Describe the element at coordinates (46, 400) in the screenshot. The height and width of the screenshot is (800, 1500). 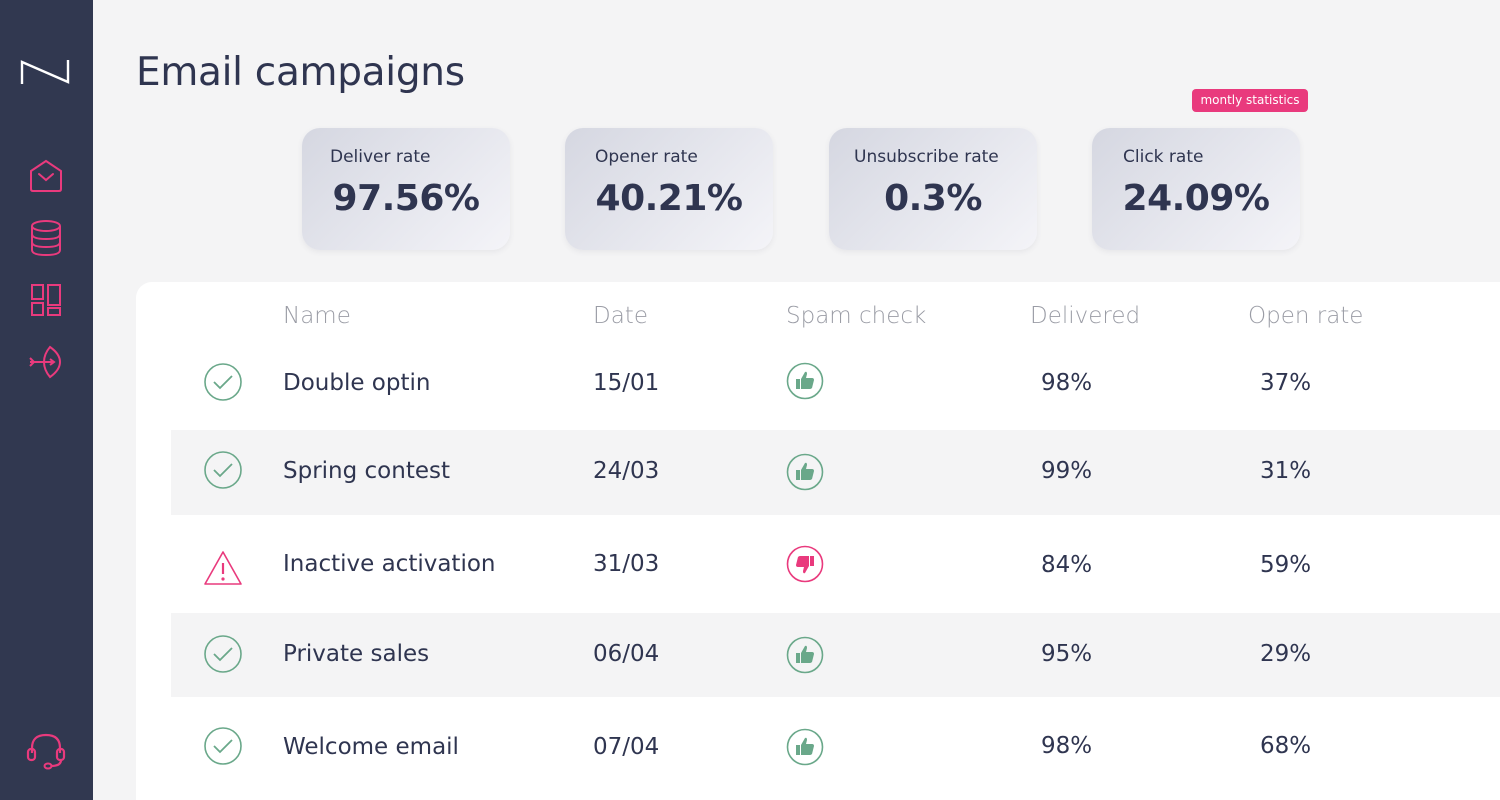
I see `sidebar` at that location.